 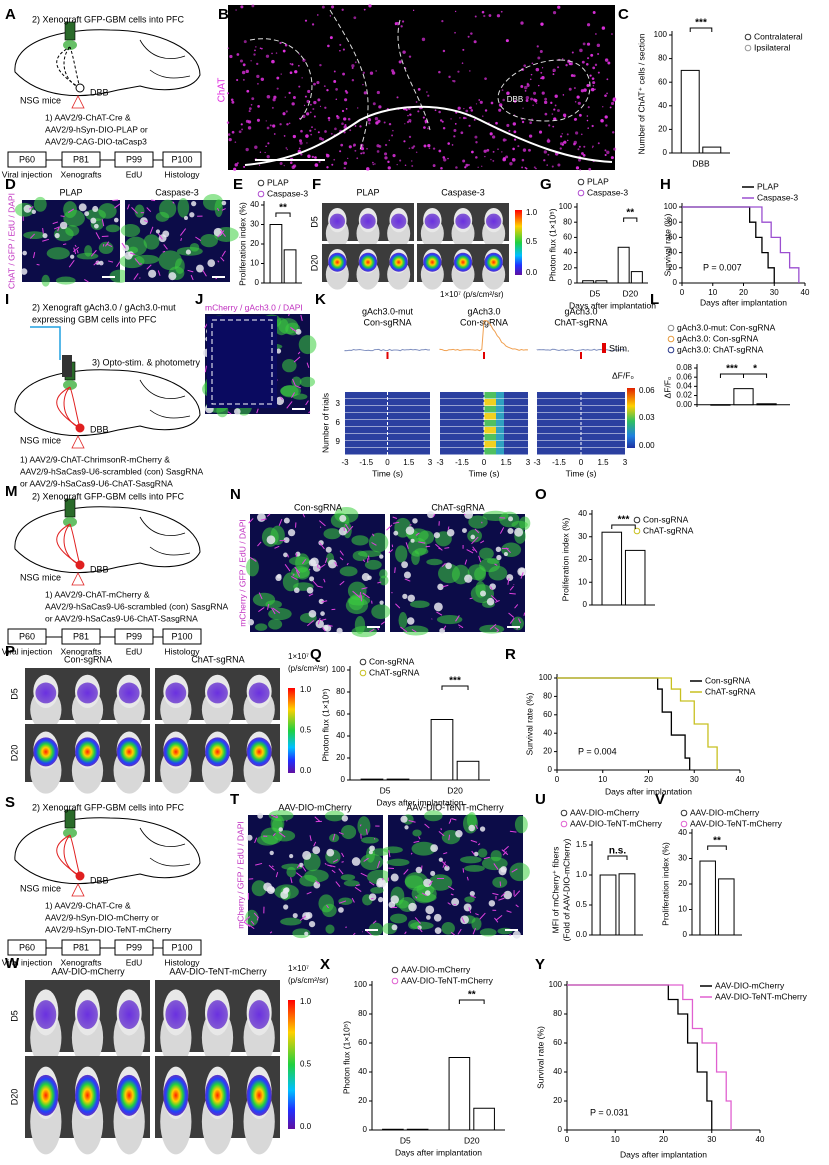 What do you see at coordinates (515, 99) in the screenshot?
I see `label: DBB` at bounding box center [515, 99].